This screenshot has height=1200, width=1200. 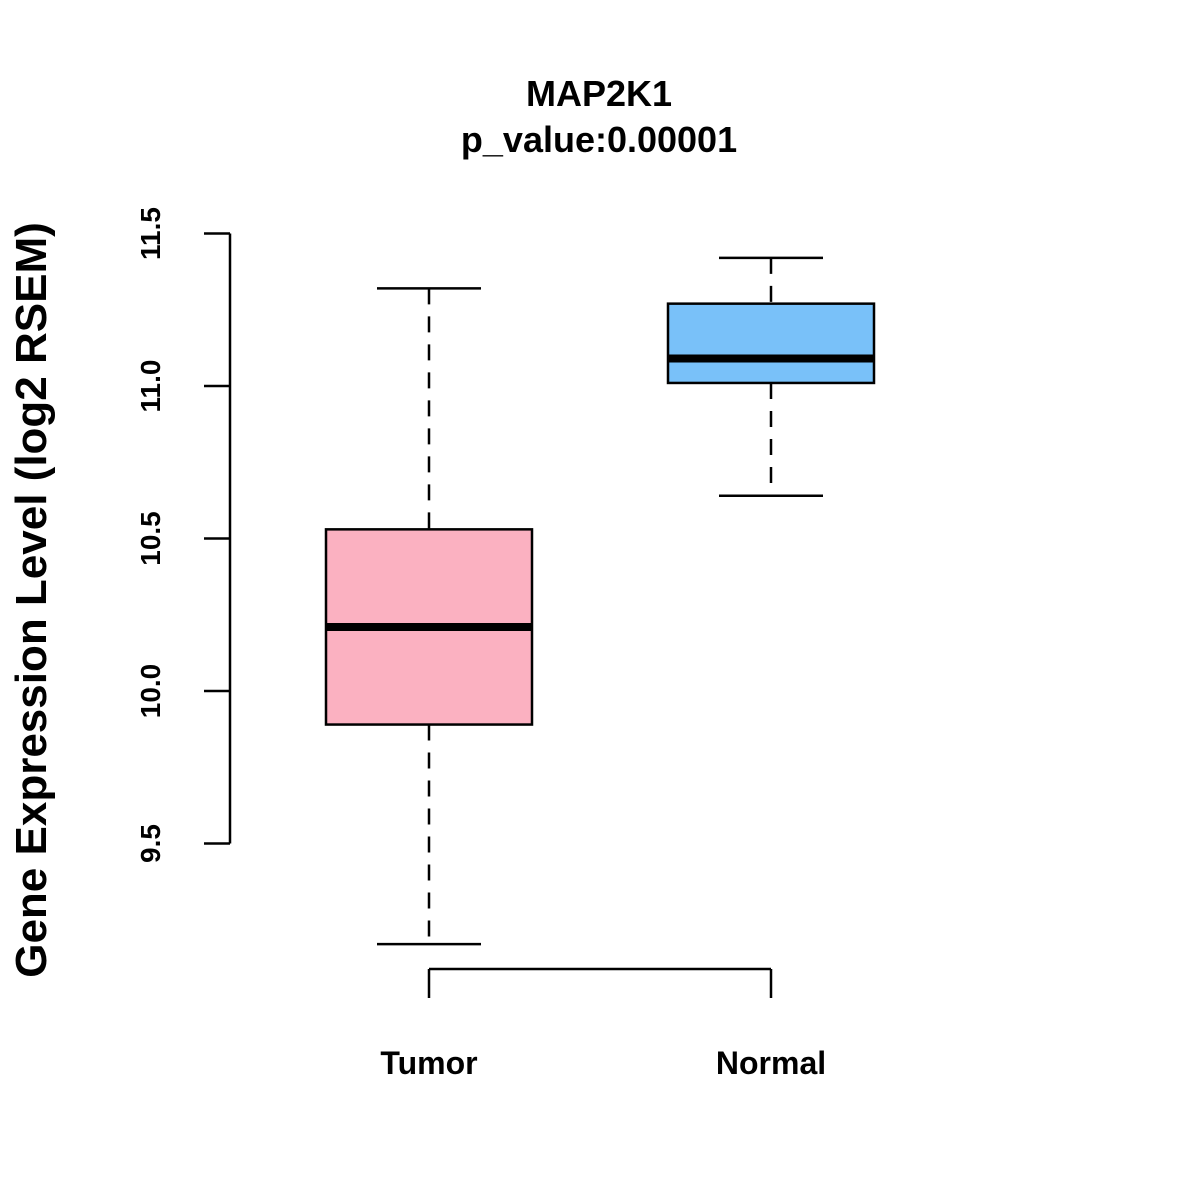 I want to click on chart-title: MAP2K1, so click(x=599, y=93).